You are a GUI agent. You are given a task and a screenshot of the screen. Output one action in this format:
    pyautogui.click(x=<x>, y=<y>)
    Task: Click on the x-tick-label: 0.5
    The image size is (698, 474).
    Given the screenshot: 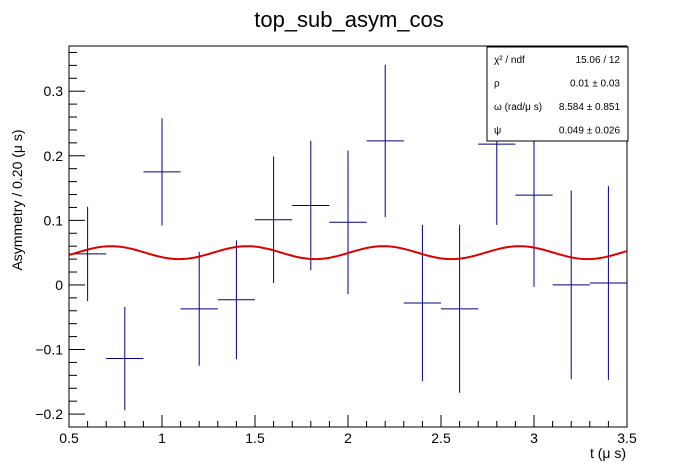 What is the action you would take?
    pyautogui.click(x=69, y=438)
    